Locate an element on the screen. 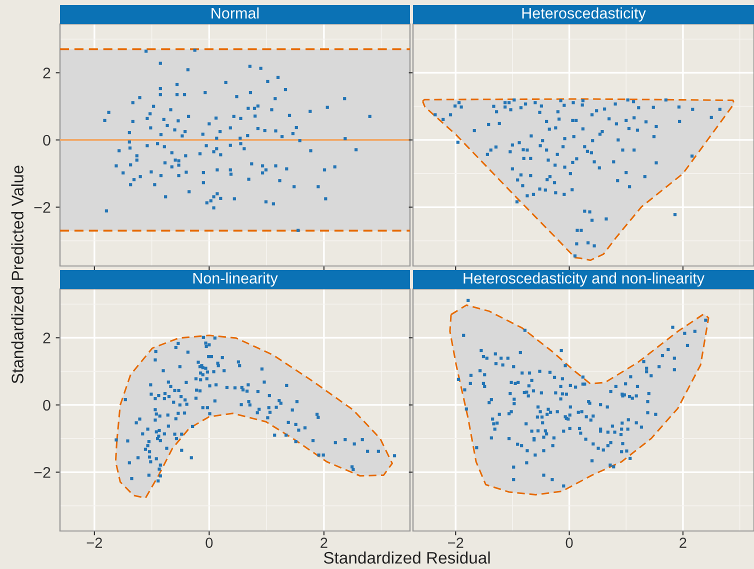  y-axis-title: Standardized Predicted Value is located at coordinates (17, 275).